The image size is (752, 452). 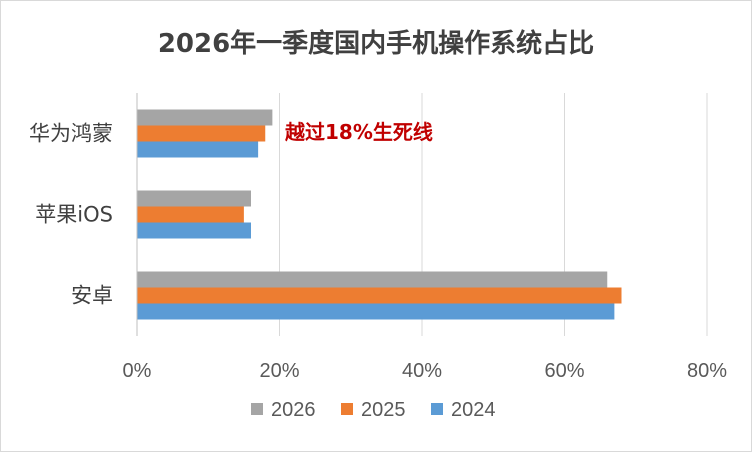 I want to click on legend-label-2024: 2024, so click(x=473, y=410).